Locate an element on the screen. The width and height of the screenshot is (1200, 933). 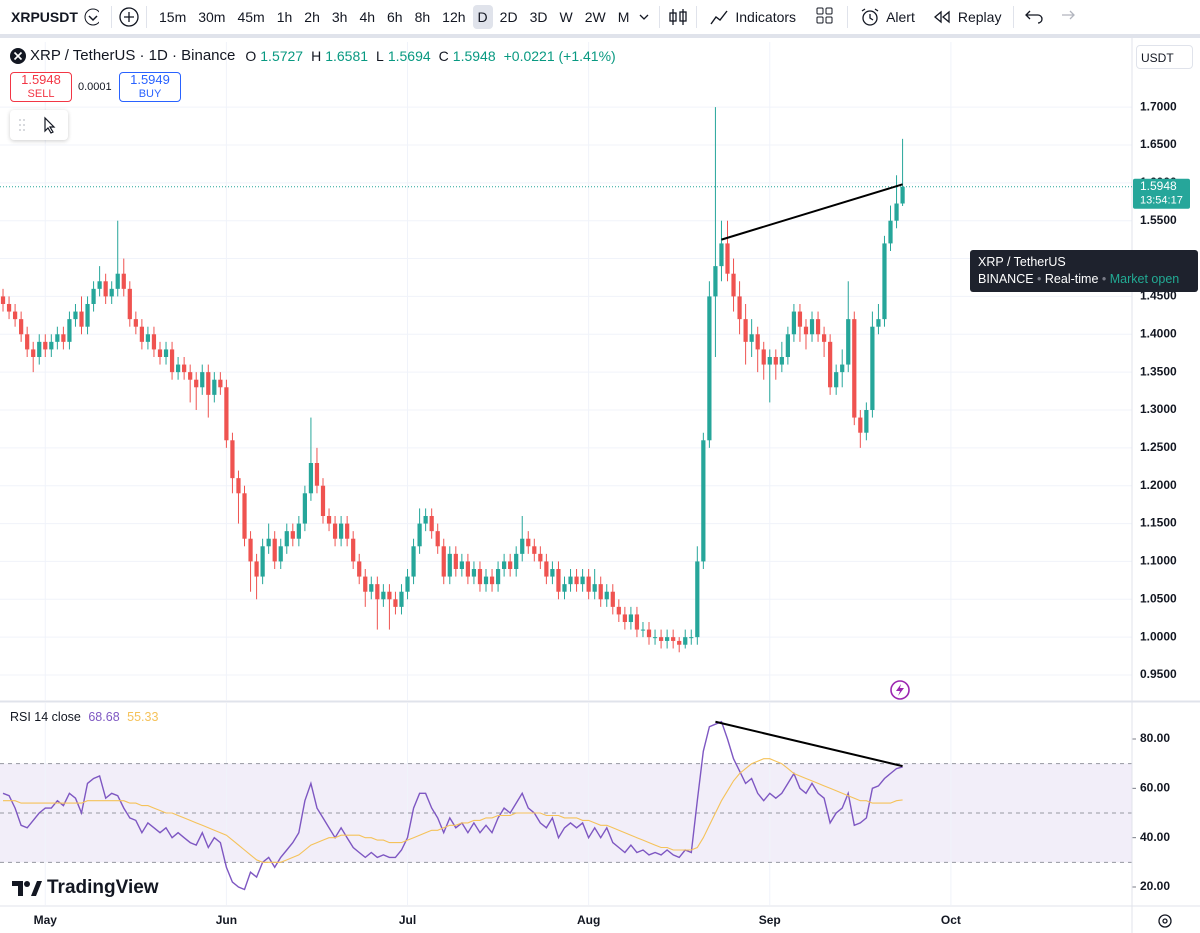
compare-icon is located at coordinates (91, 17).